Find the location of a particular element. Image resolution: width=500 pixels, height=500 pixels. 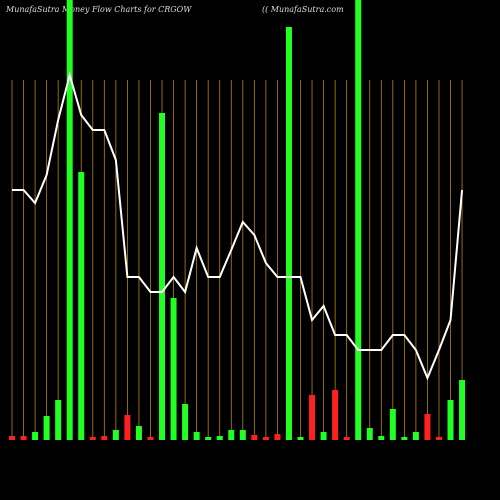

chart-title: MunafaSutra Money Flow Charts for CRGOW is located at coordinates (98, 9).